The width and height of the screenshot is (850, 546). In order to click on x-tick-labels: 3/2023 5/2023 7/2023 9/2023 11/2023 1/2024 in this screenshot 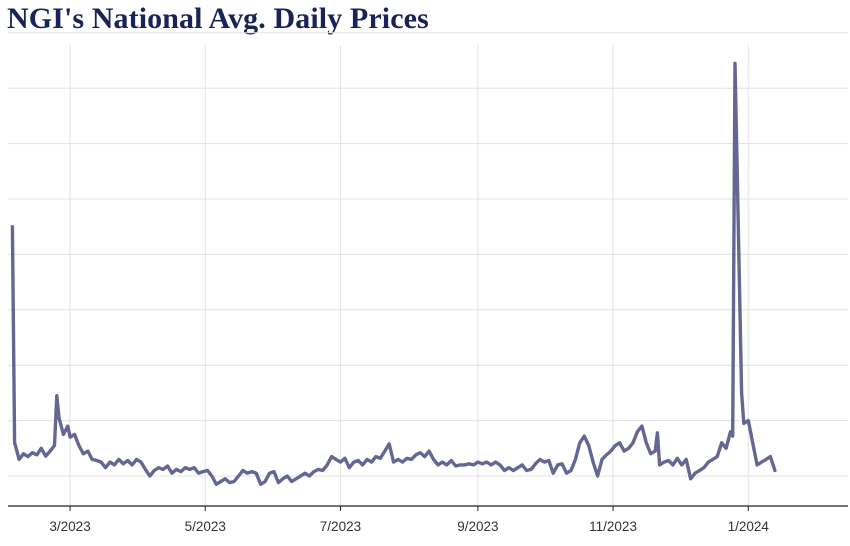, I will do `click(409, 520)`.